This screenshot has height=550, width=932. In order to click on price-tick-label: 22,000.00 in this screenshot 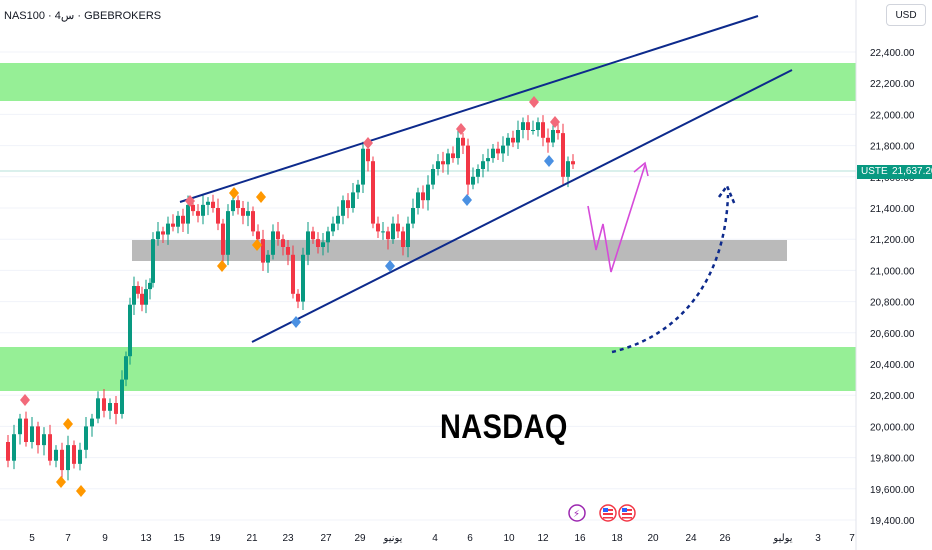, I will do `click(892, 115)`.